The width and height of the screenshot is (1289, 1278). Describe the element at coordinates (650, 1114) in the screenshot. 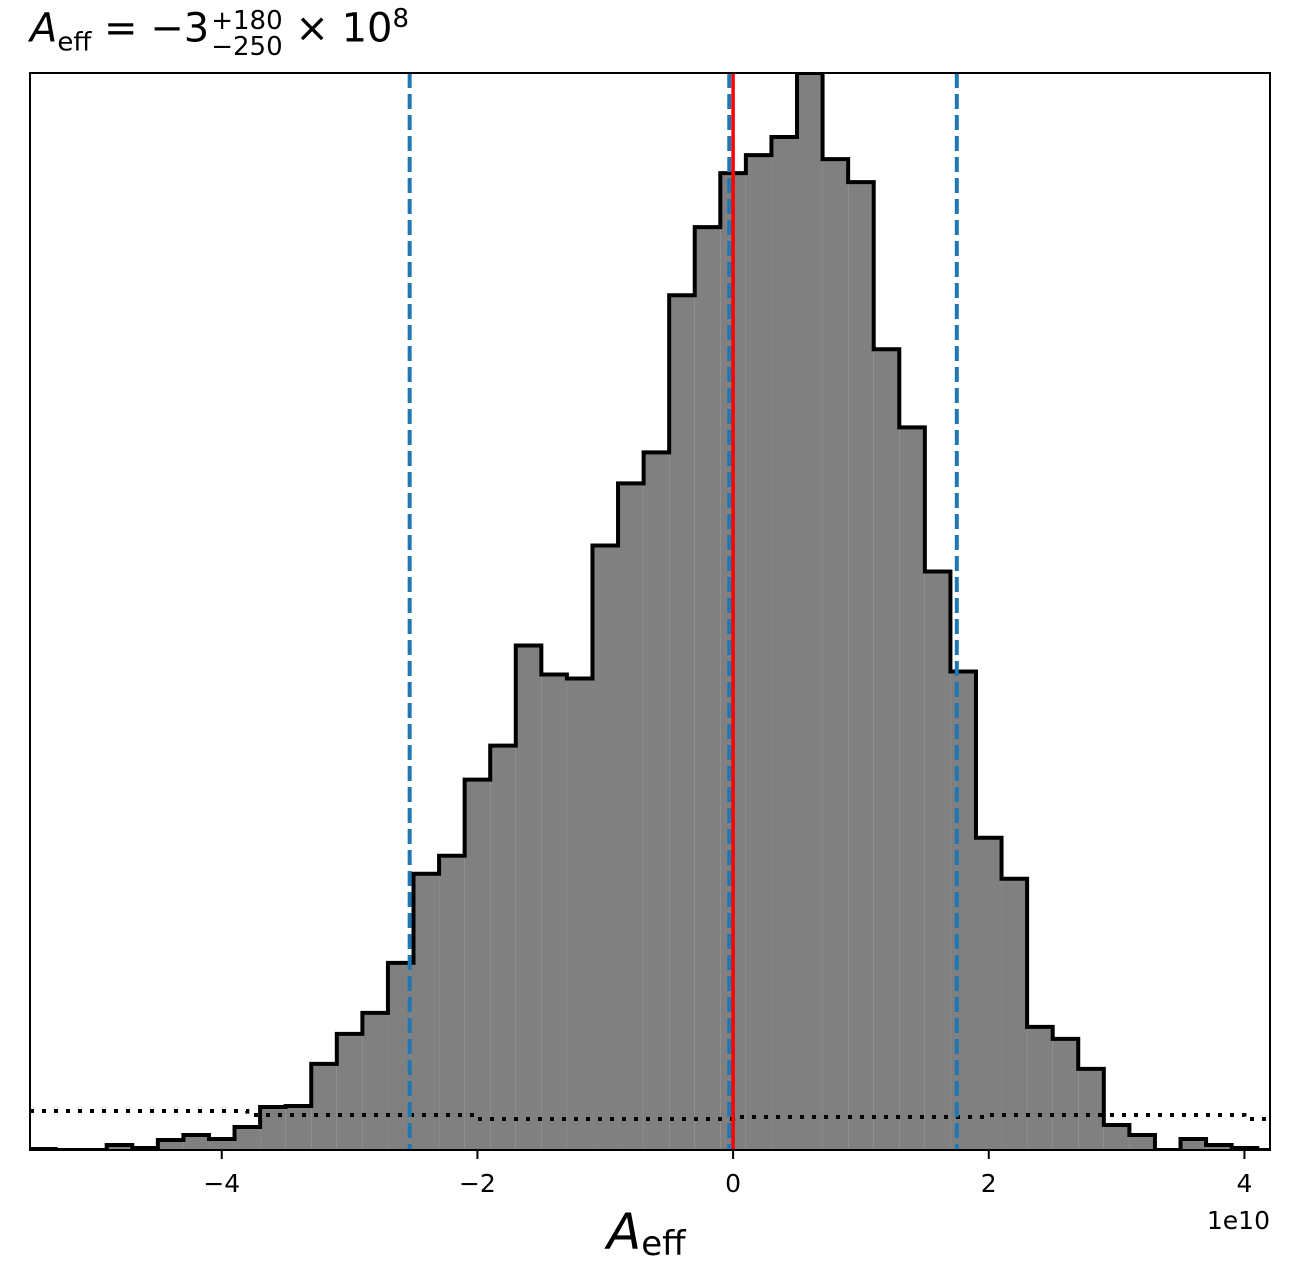

I see `prior-dotted-line` at that location.